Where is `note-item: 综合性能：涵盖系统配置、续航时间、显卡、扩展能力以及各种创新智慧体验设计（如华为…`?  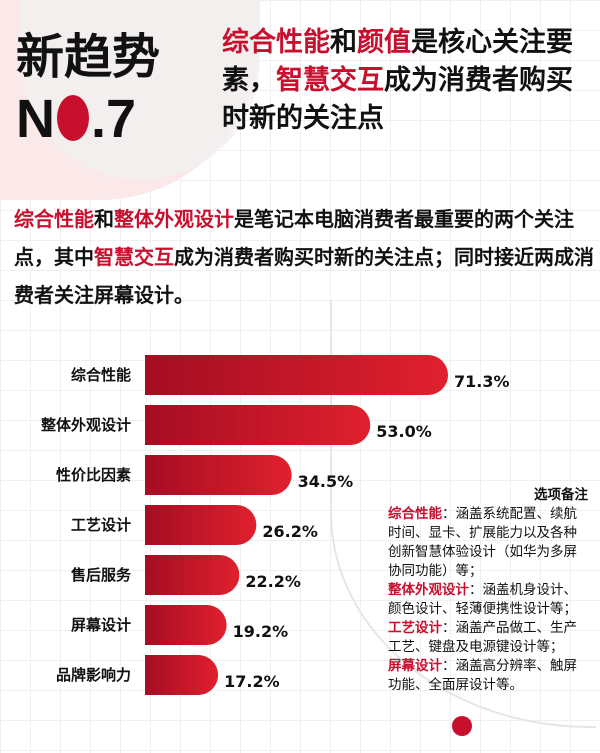 note-item: 综合性能：涵盖系统配置、续航时间、显卡、扩展能力以及各种创新智慧体验设计（如华为… is located at coordinates (488, 543).